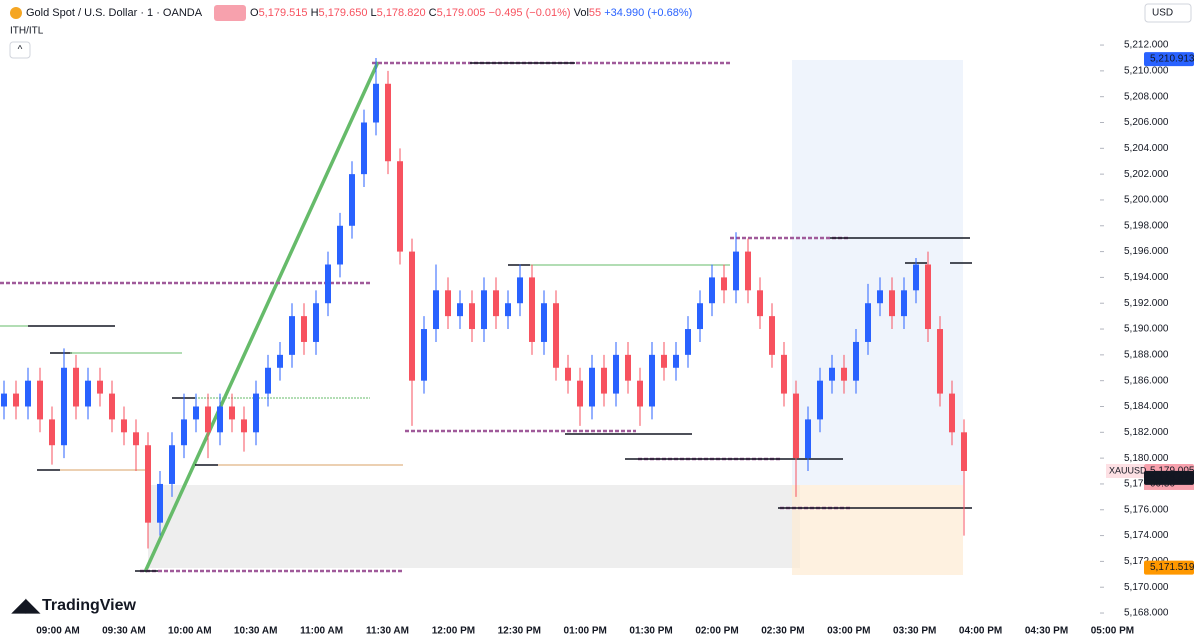 Image resolution: width=1200 pixels, height=639 pixels. I want to click on x-tick-label: 04:30 PM, so click(1046, 631).